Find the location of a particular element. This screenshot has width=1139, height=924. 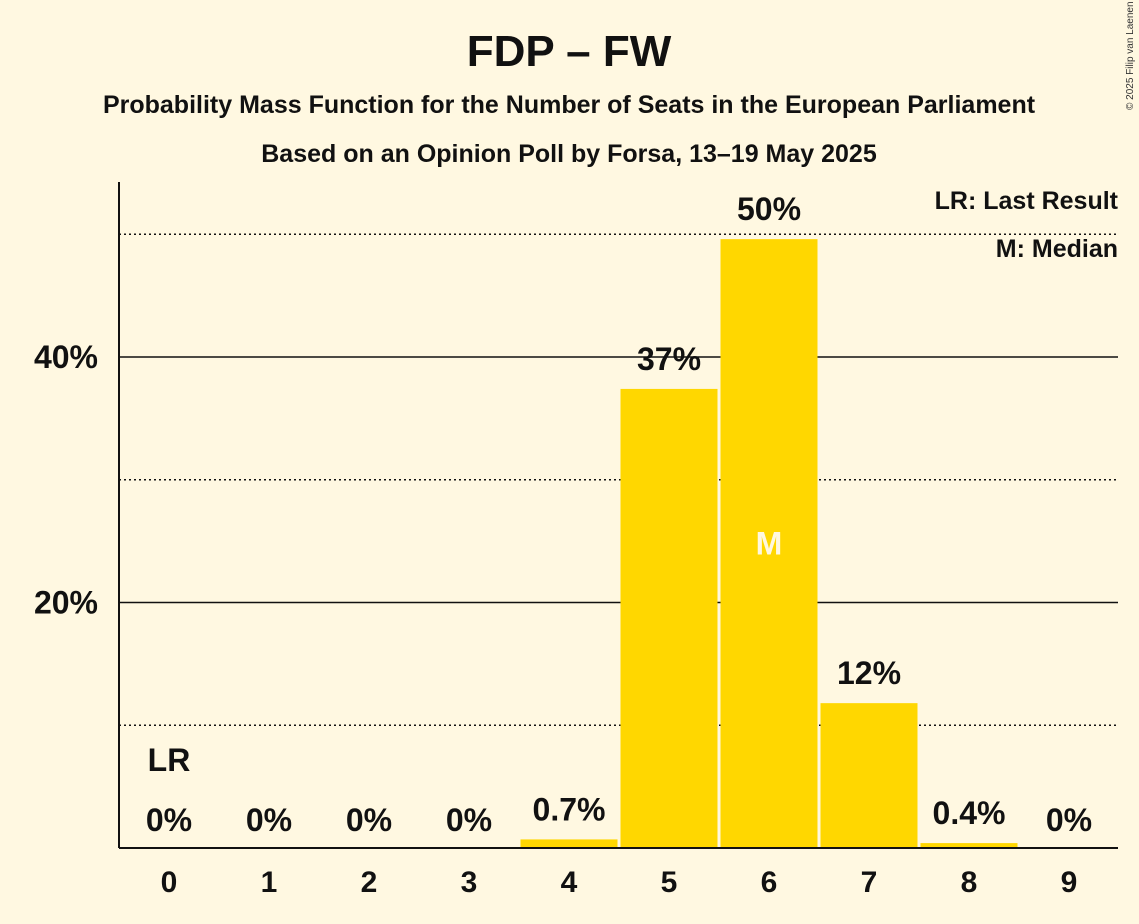

x-tick-label: 5 is located at coordinates (669, 882).